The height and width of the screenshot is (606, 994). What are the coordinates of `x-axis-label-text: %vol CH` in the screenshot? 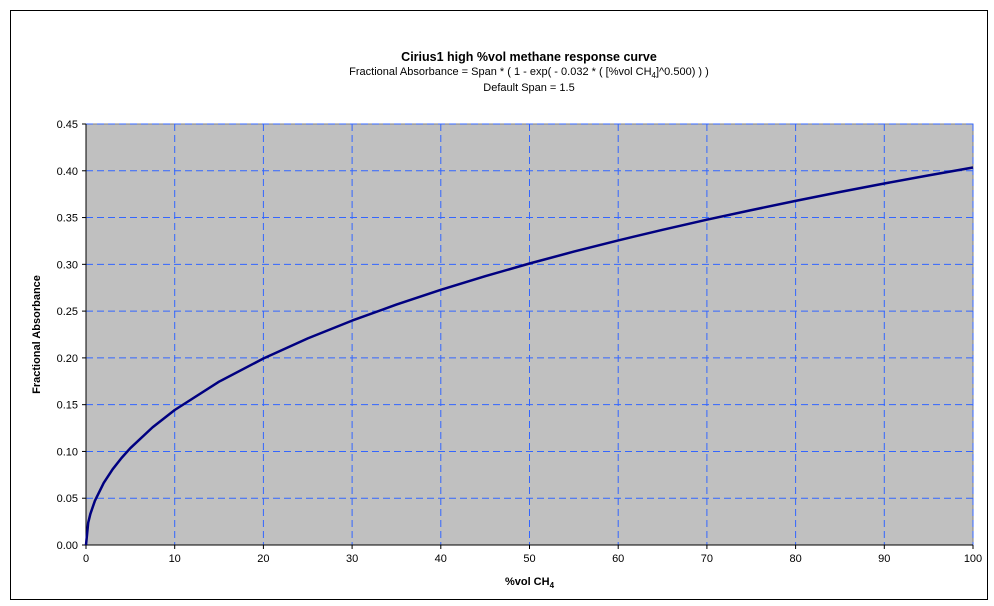 It's located at (527, 582).